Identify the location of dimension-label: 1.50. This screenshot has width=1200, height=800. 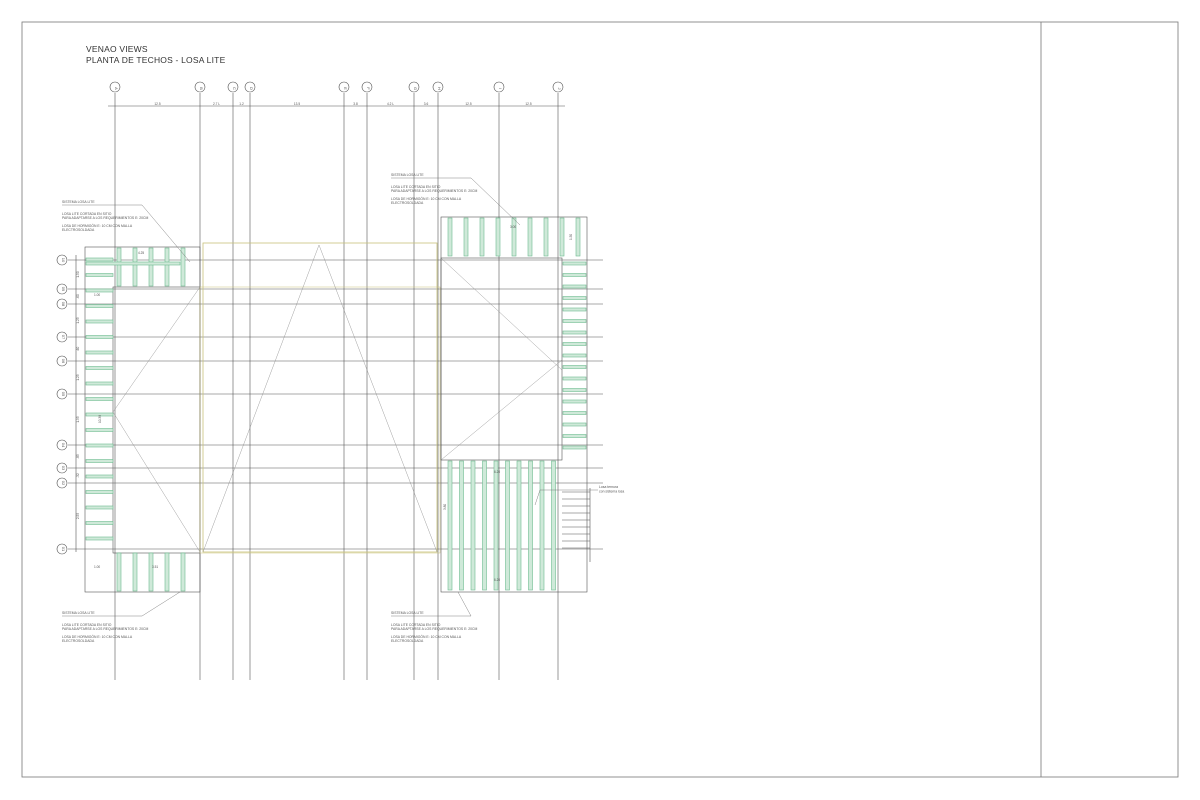
(571, 237).